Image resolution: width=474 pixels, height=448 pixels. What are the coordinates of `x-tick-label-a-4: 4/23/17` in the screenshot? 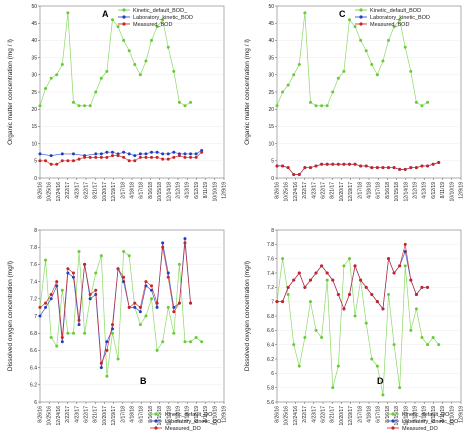 It's located at (77, 190).